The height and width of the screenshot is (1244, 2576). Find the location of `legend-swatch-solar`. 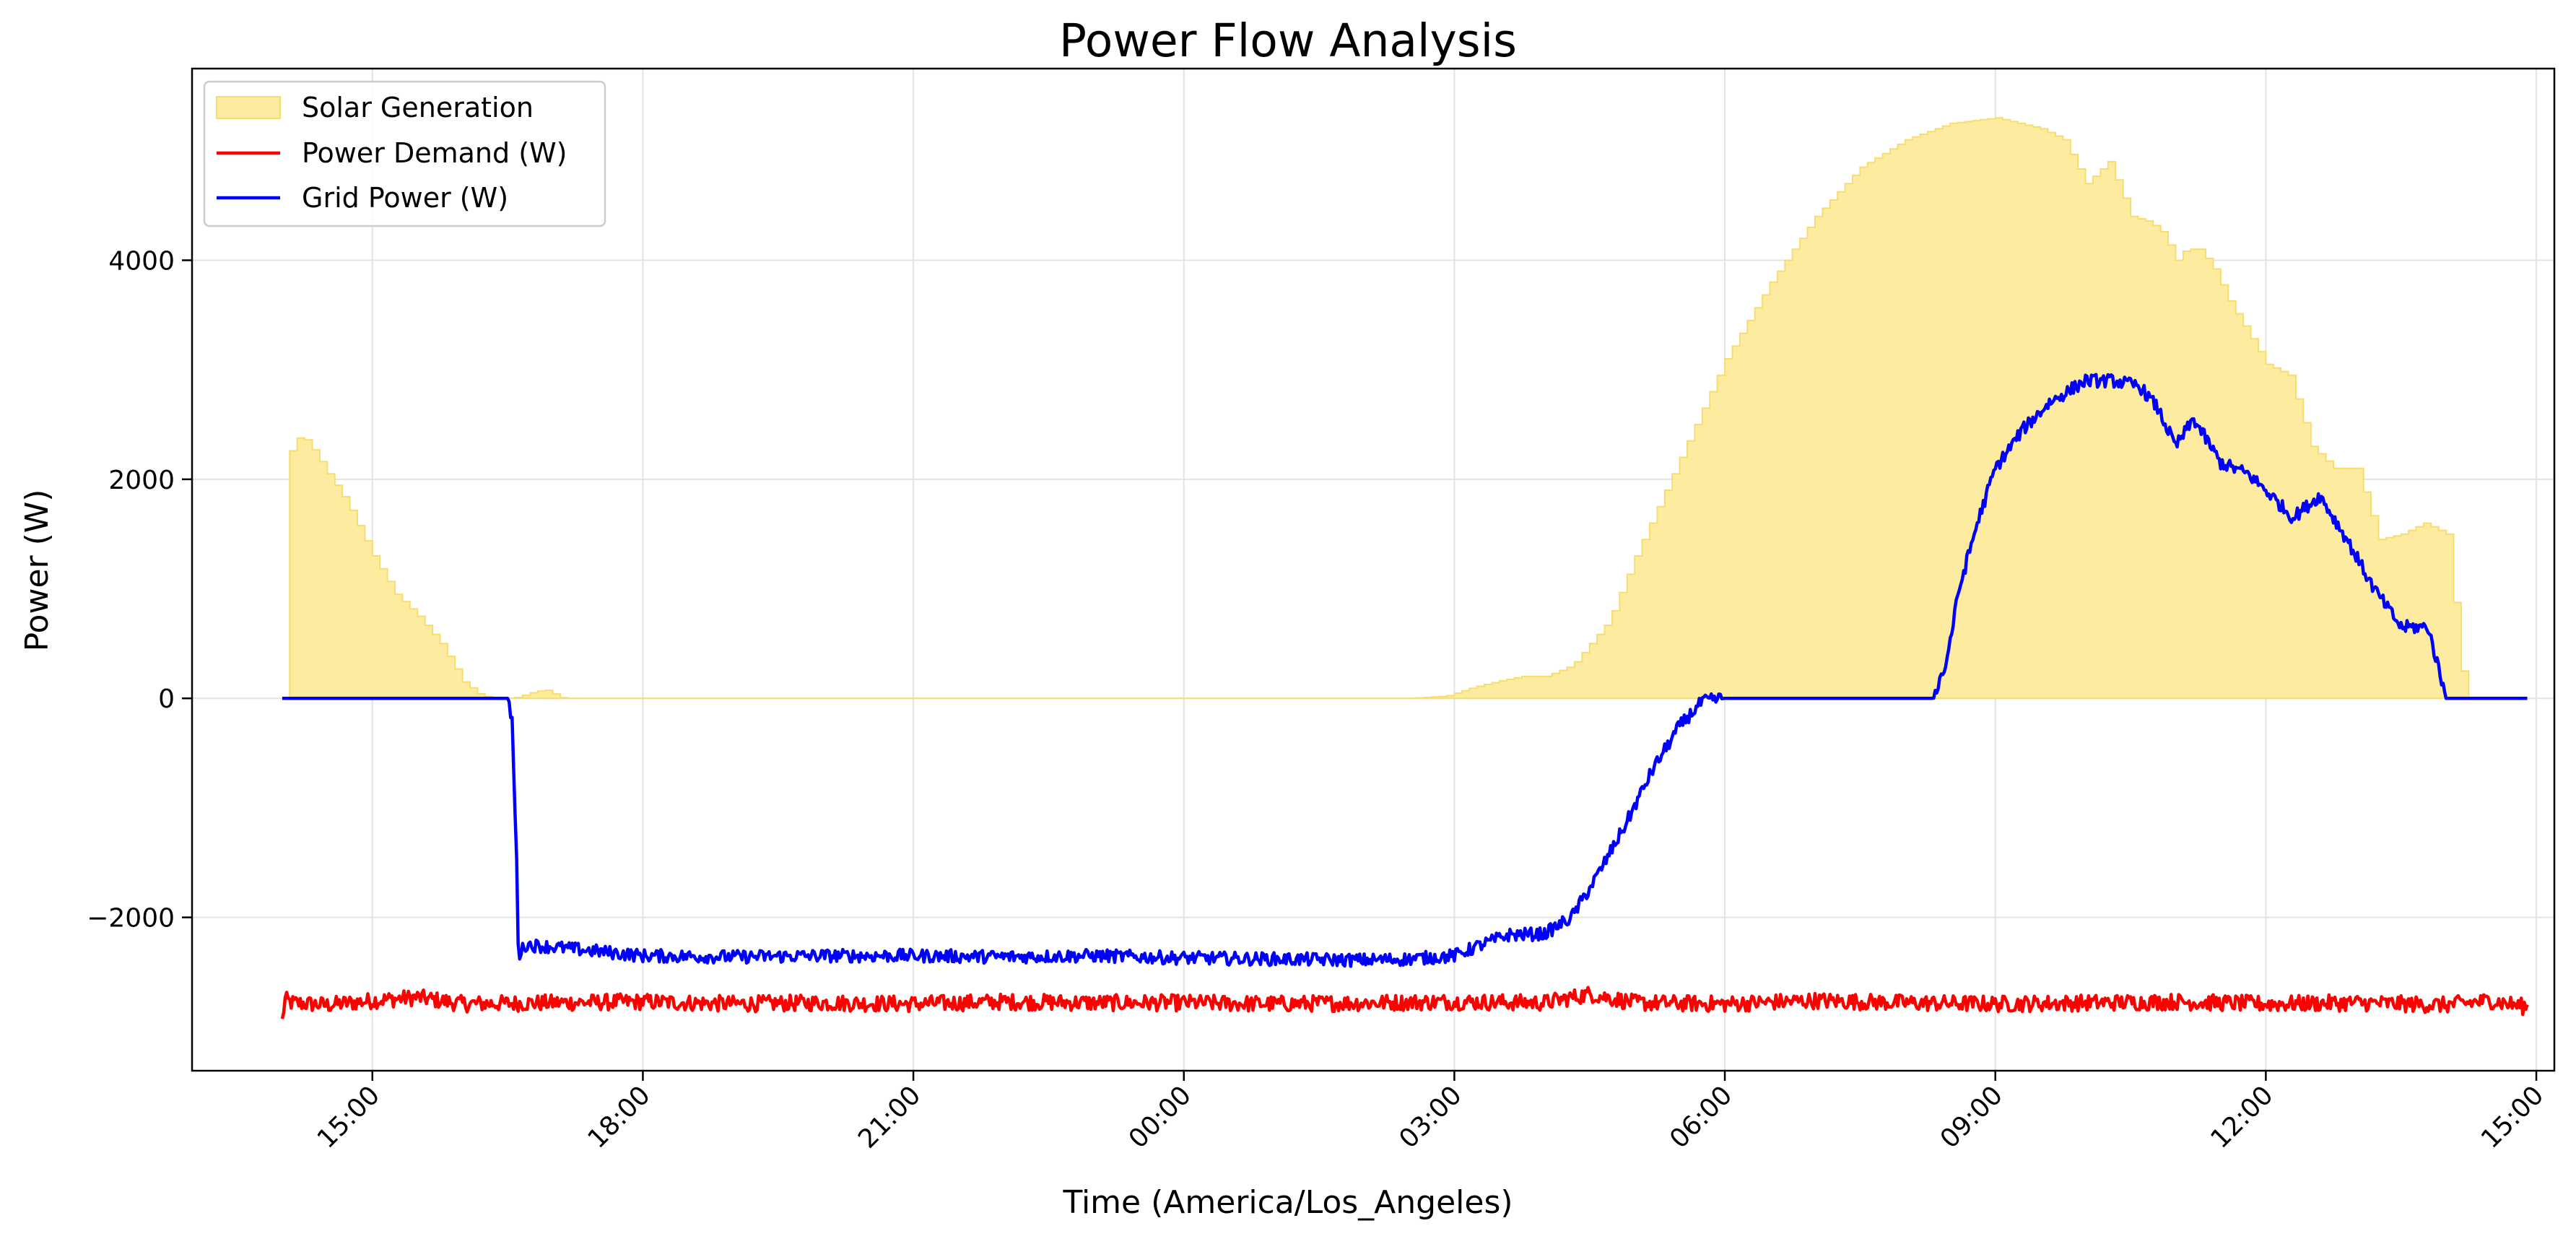

legend-swatch-solar is located at coordinates (248, 108).